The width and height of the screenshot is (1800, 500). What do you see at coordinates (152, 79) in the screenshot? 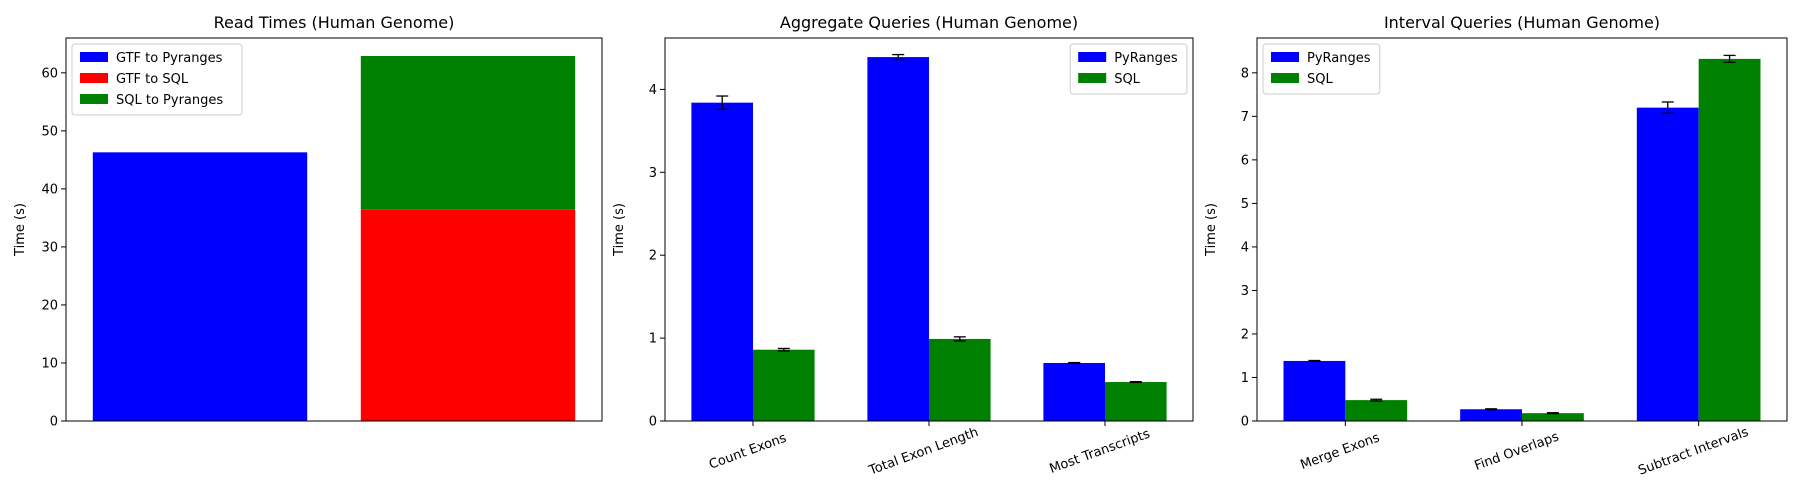
I see `legend-label: GTF to SQL` at bounding box center [152, 79].